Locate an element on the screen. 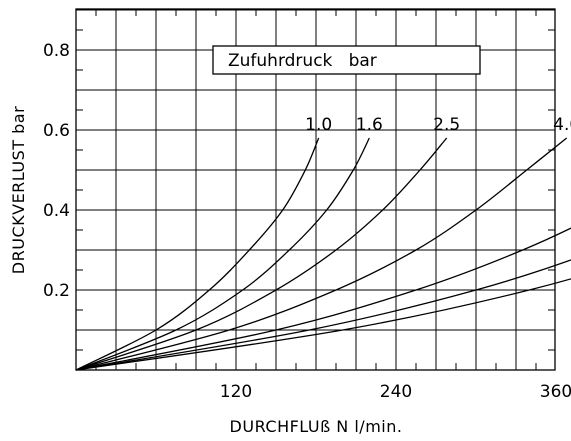 Image resolution: width=571 pixels, height=441 pixels. curve-label-4.0: 4.0 is located at coordinates (562, 125).